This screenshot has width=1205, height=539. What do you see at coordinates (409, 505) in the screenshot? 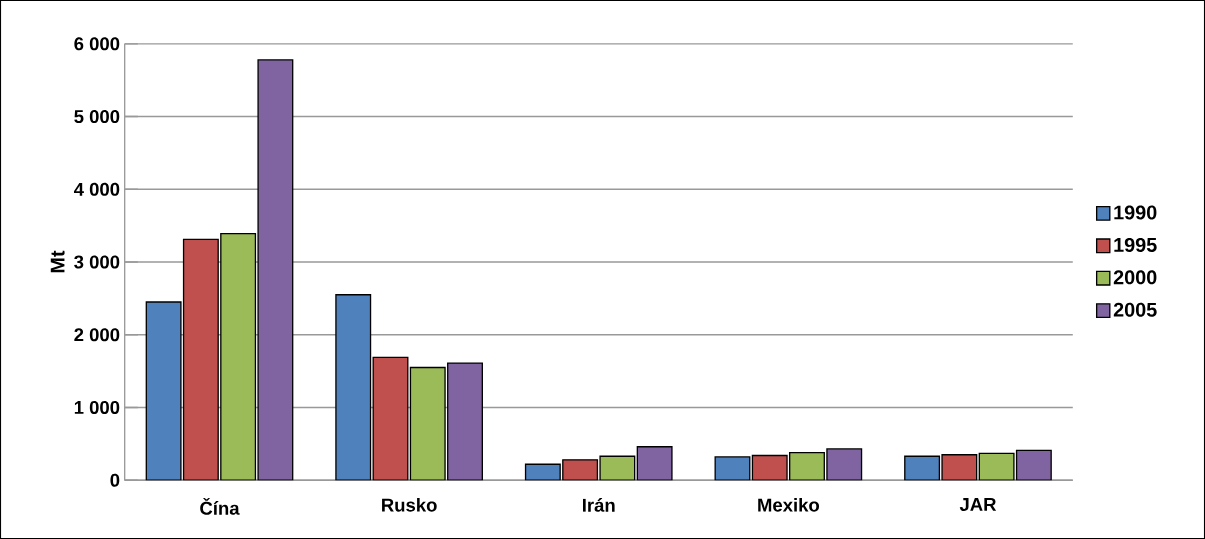
I see `x-tick-label: Rusko` at bounding box center [409, 505].